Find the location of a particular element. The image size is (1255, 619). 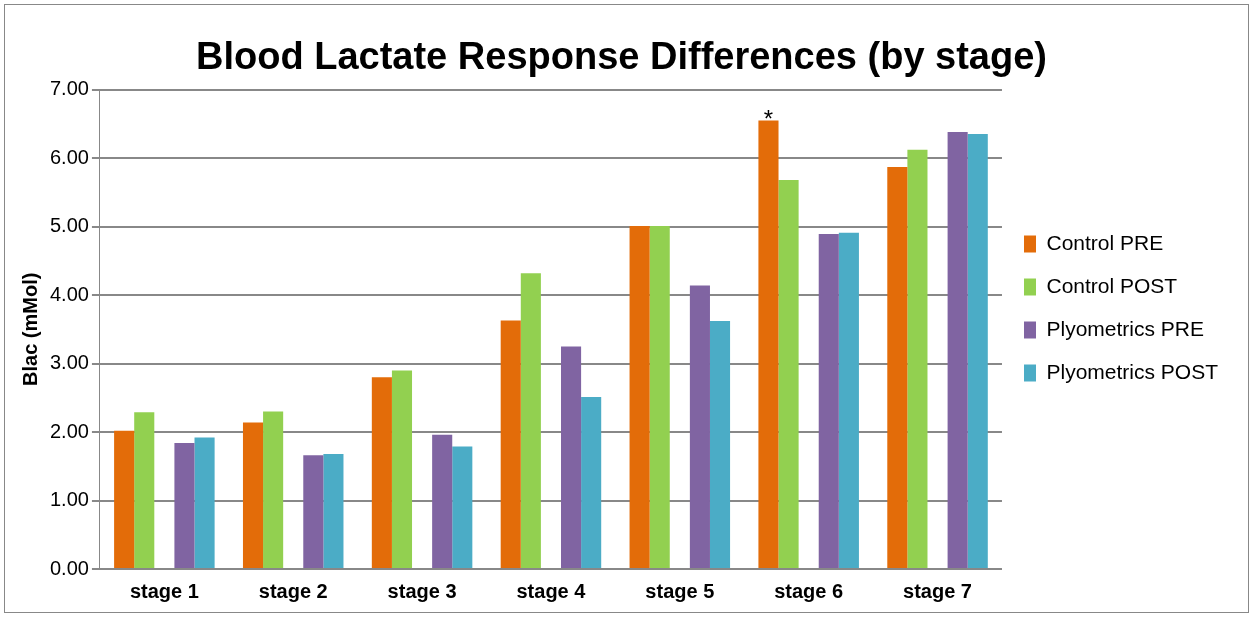

x-tick-label: stage 6 is located at coordinates (809, 590).